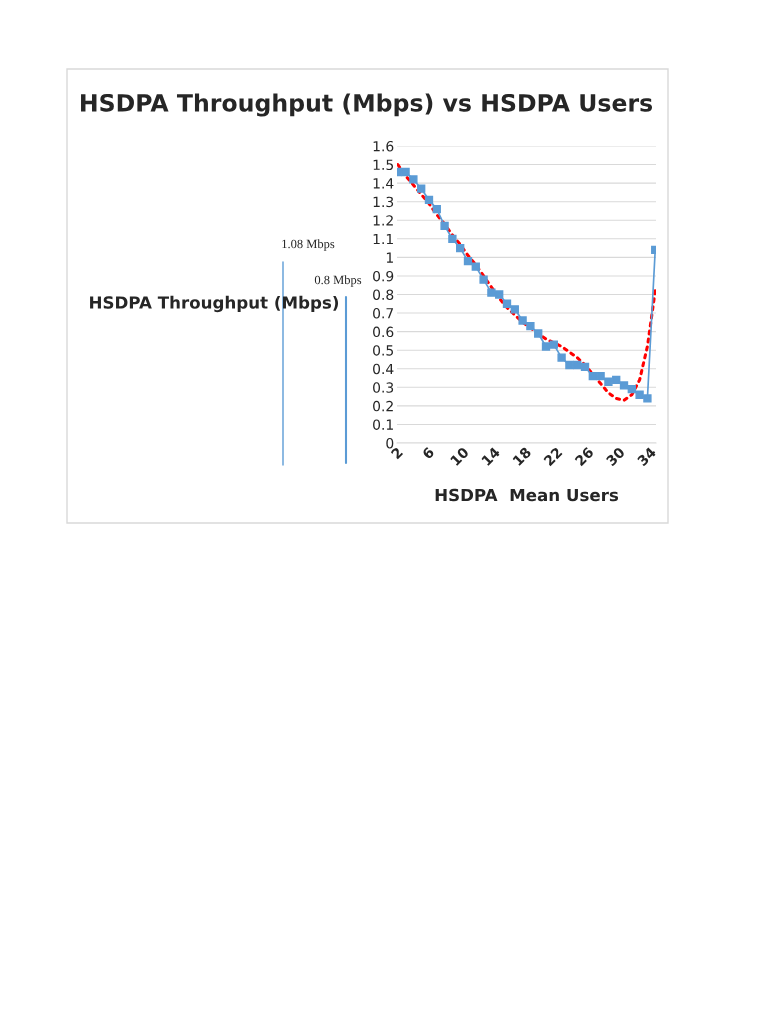 The image size is (768, 1024). I want to click on x-tick-label: 26, so click(584, 456).